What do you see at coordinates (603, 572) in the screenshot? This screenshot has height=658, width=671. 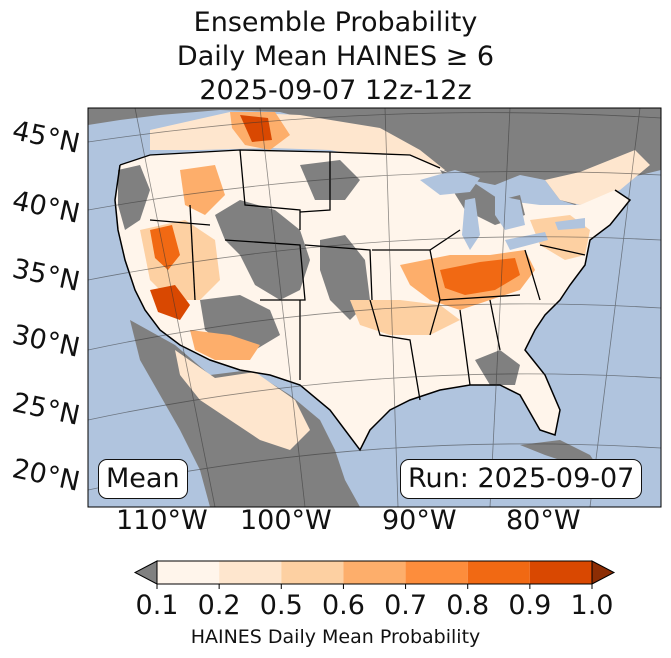 I see `colorbar-extend-high` at bounding box center [603, 572].